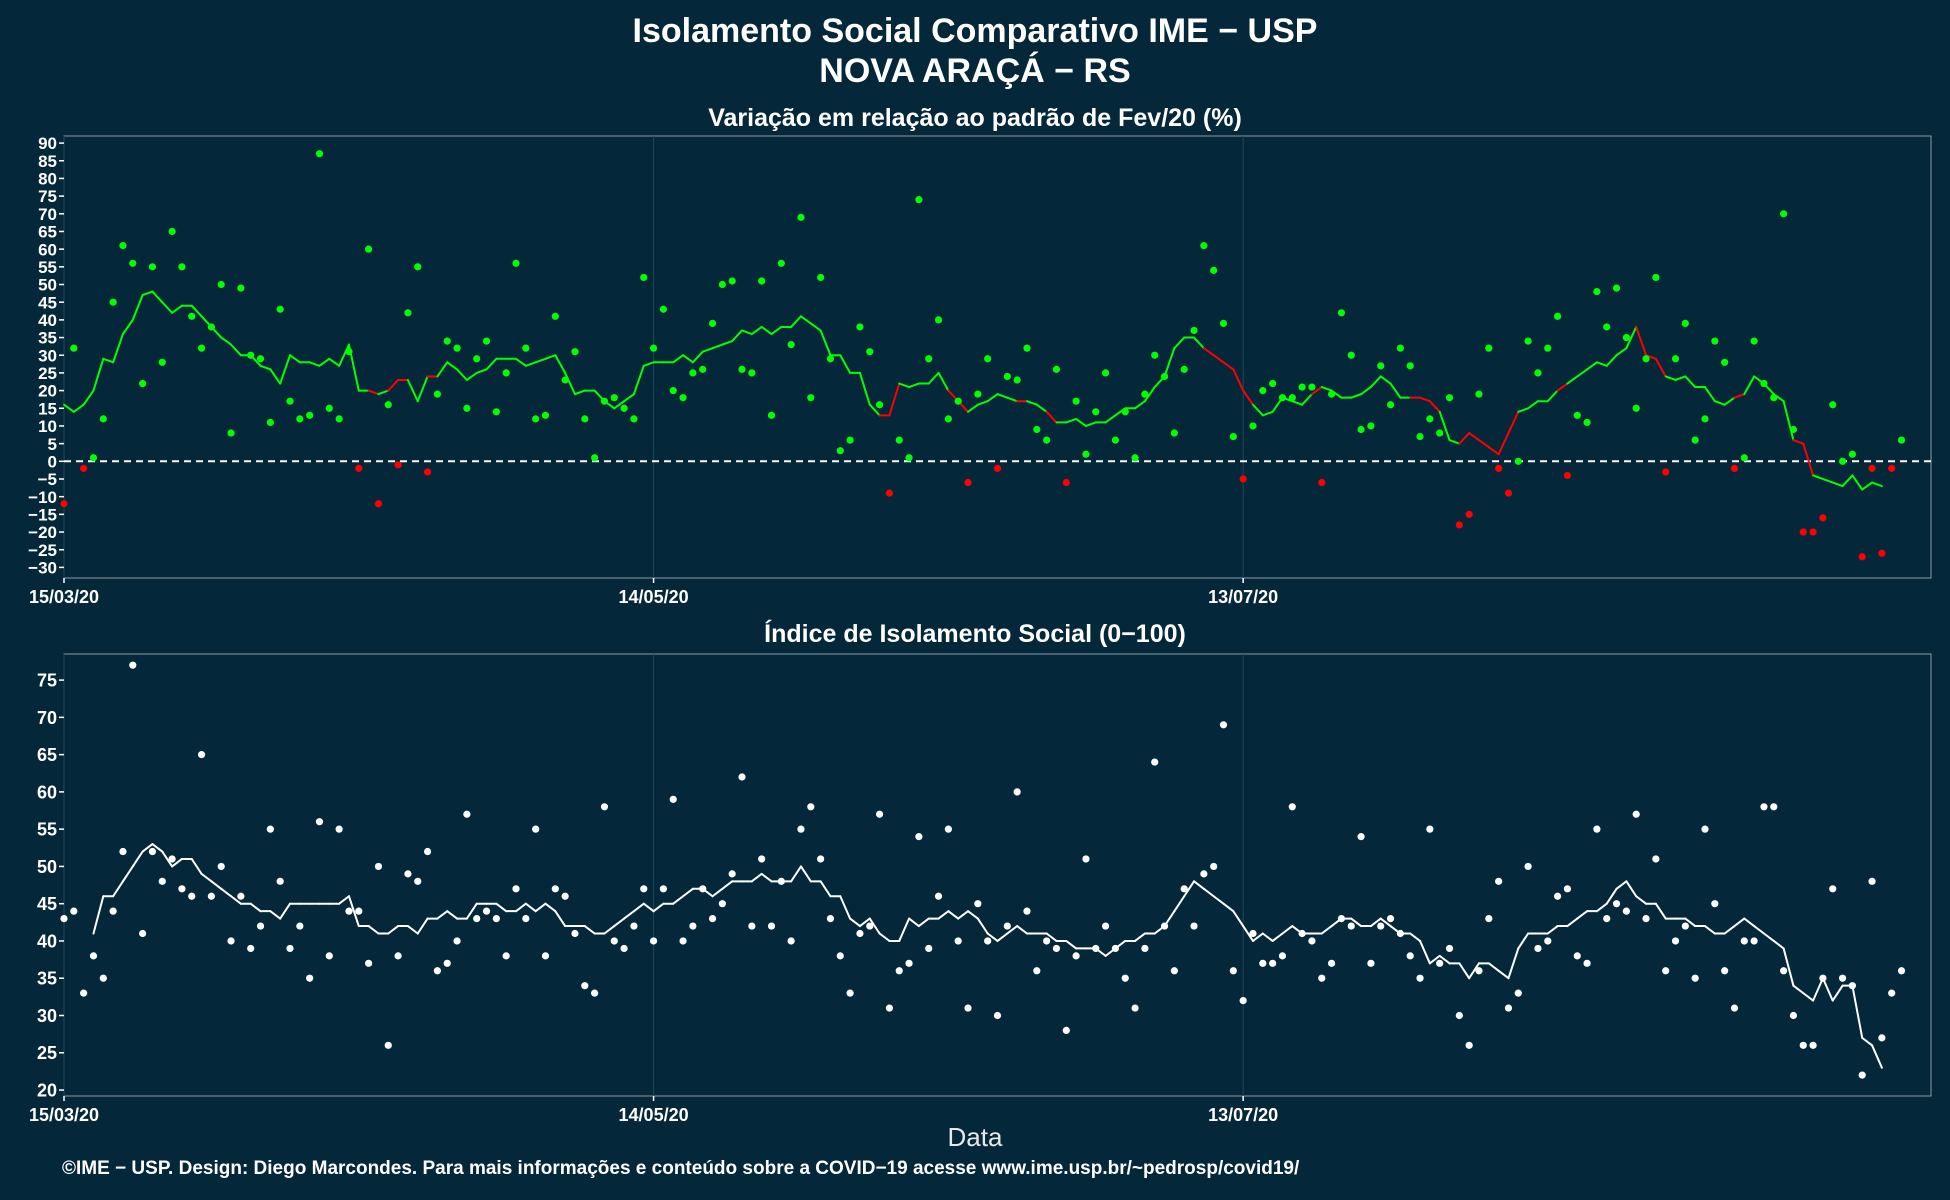  I want to click on y-tick-label: 30, so click(47, 355).